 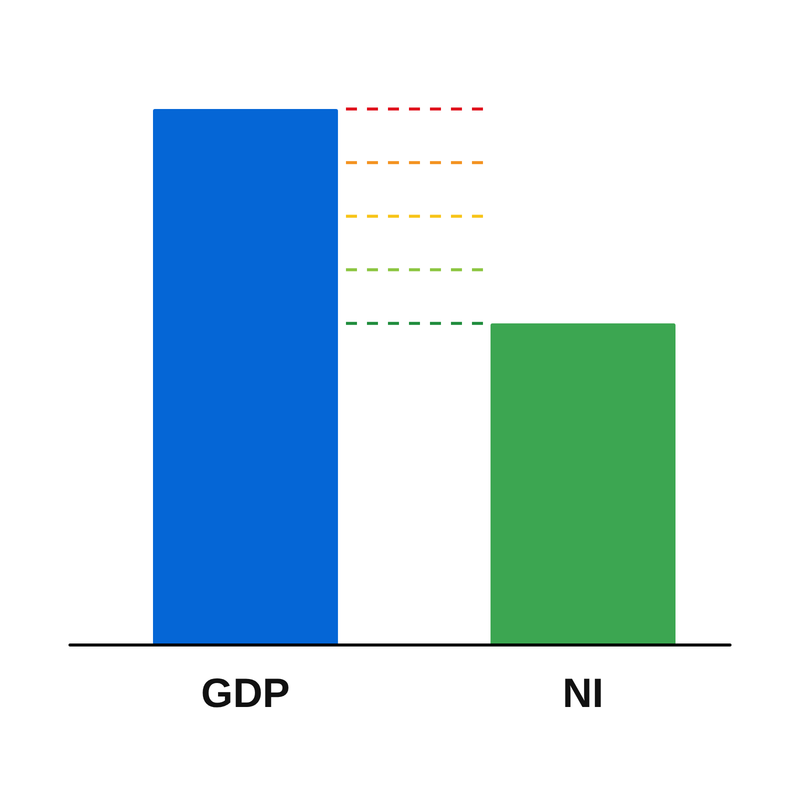 What do you see at coordinates (583, 693) in the screenshot?
I see `x-tick-label: NI` at bounding box center [583, 693].